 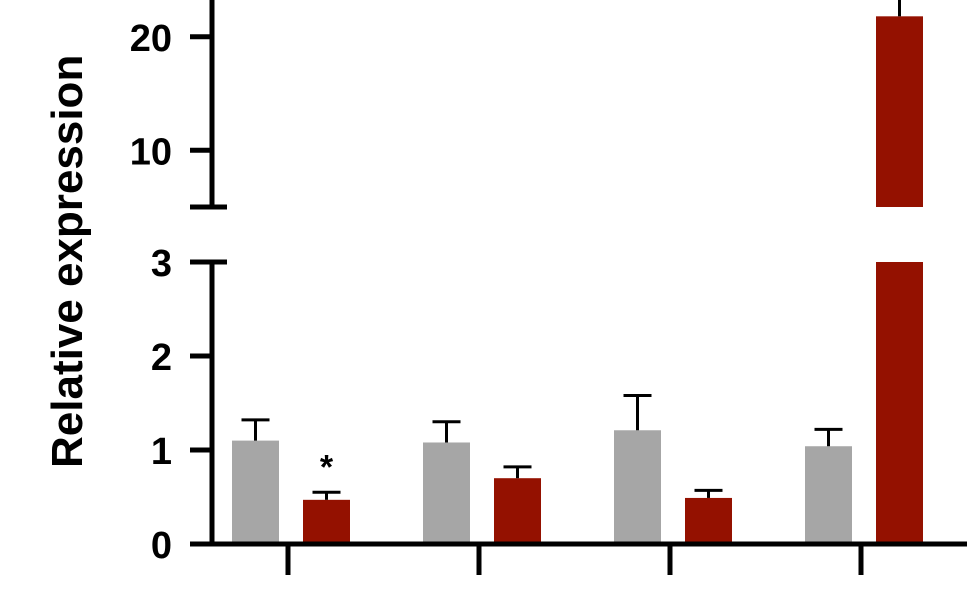 I want to click on y-axis-label: Relative expression, so click(x=67, y=261).